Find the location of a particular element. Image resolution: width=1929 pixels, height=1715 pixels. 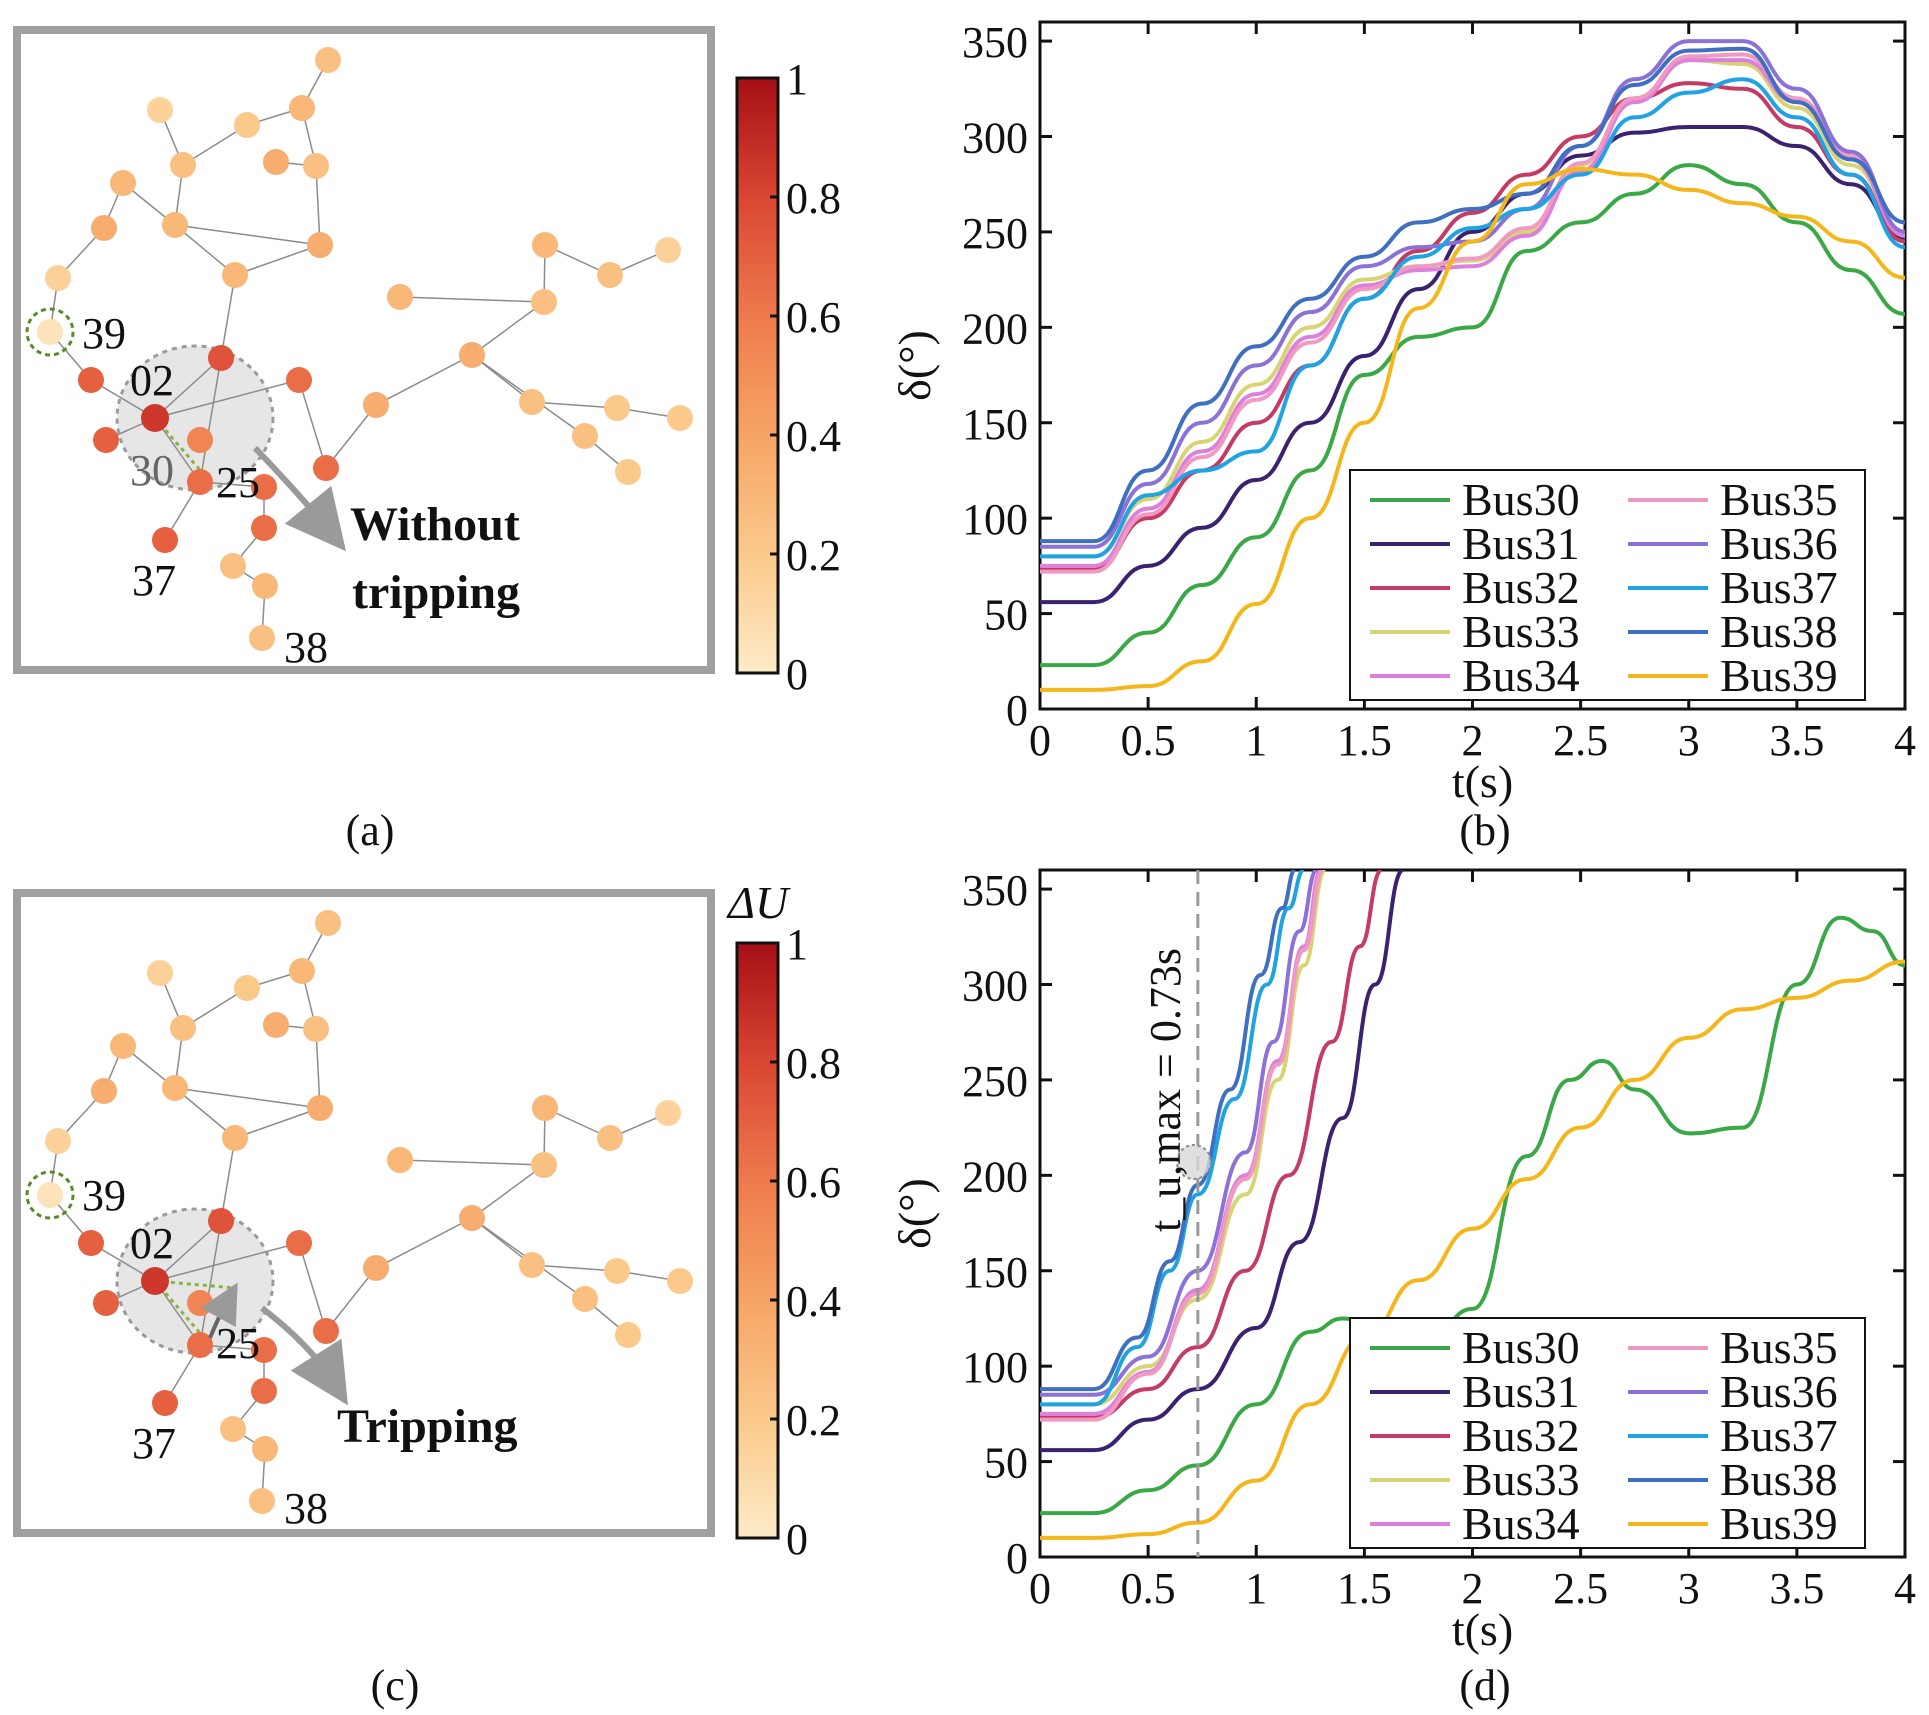

bus39-highlight is located at coordinates (50, 332).